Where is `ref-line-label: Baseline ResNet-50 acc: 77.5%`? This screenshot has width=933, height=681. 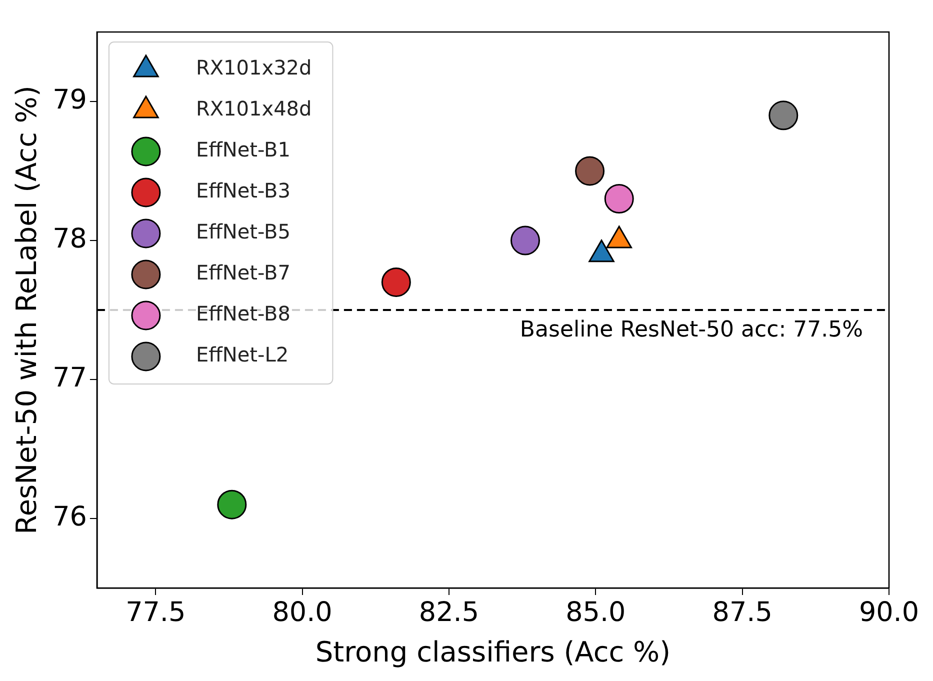 ref-line-label: Baseline ResNet-50 acc: 77.5% is located at coordinates (691, 330).